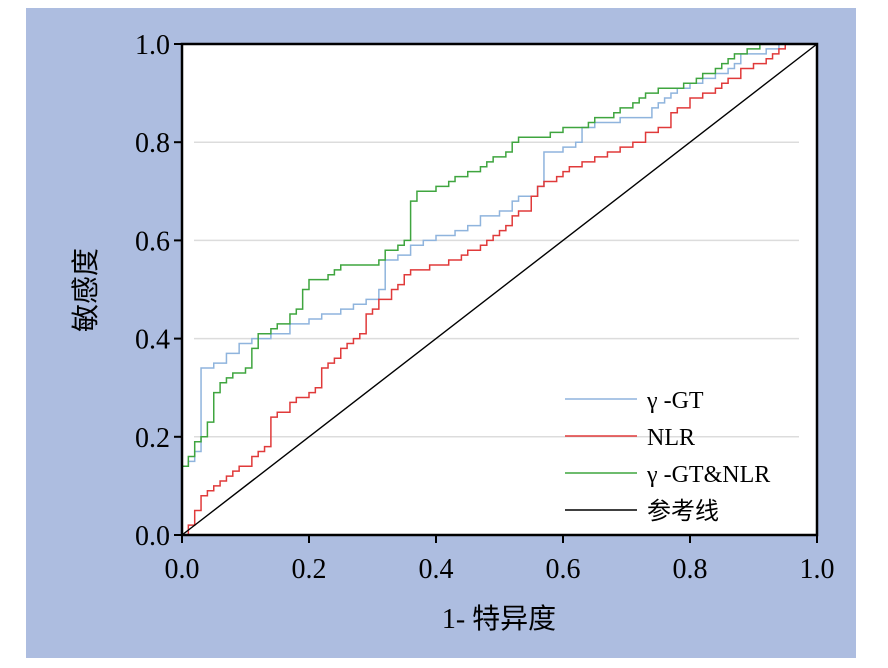  I want to click on x-tick-label: 1.0, so click(817, 569).